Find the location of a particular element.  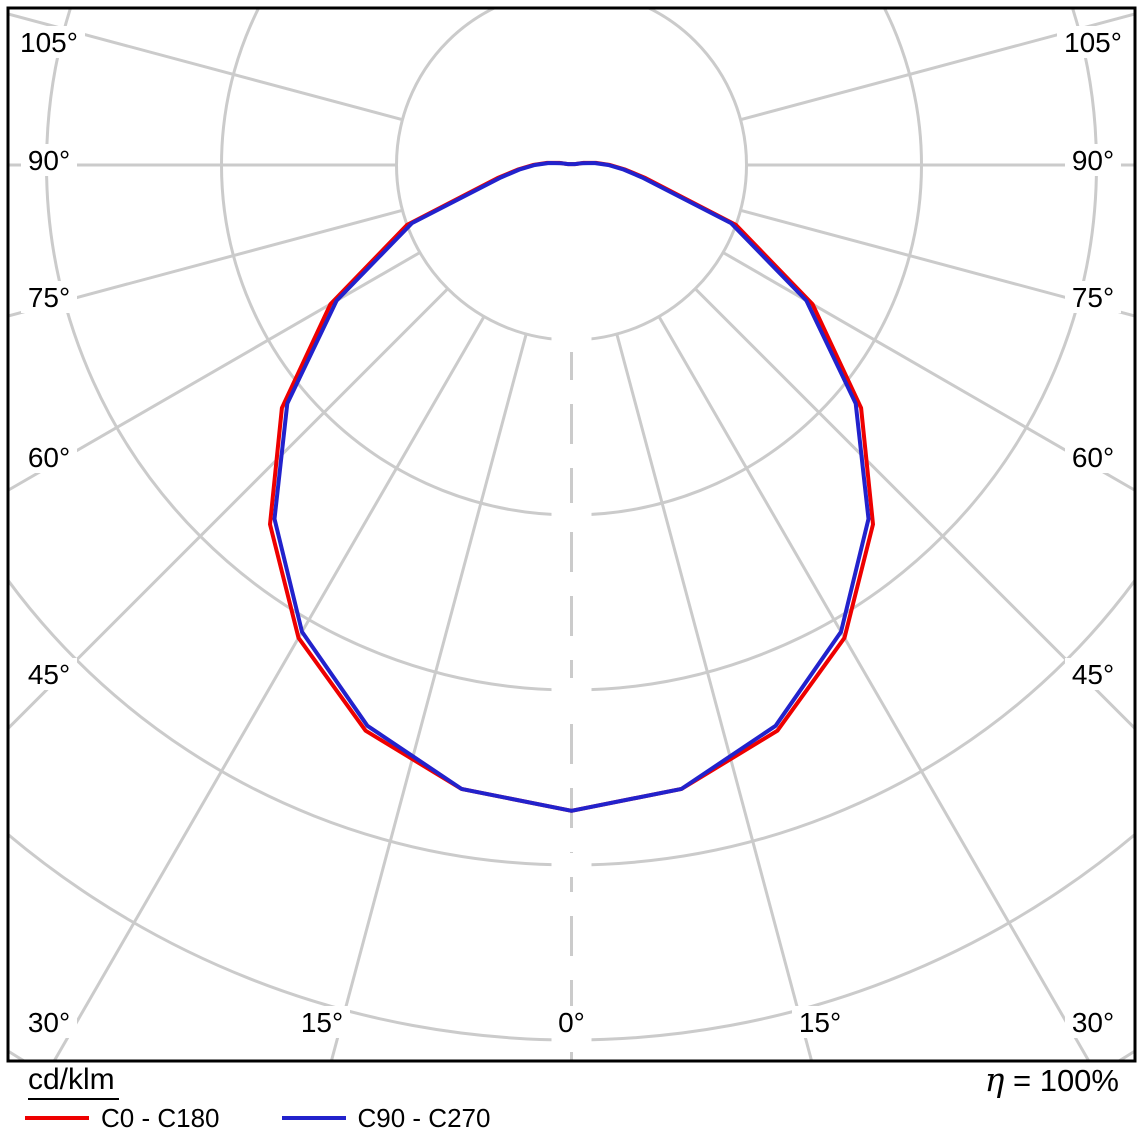

eta-value: = 100% is located at coordinates (1061, 1080).